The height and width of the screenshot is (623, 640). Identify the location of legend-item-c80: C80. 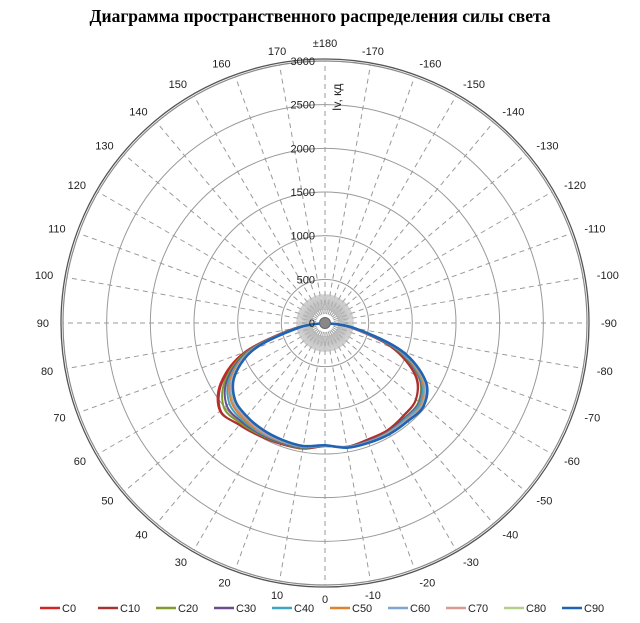
(525, 609).